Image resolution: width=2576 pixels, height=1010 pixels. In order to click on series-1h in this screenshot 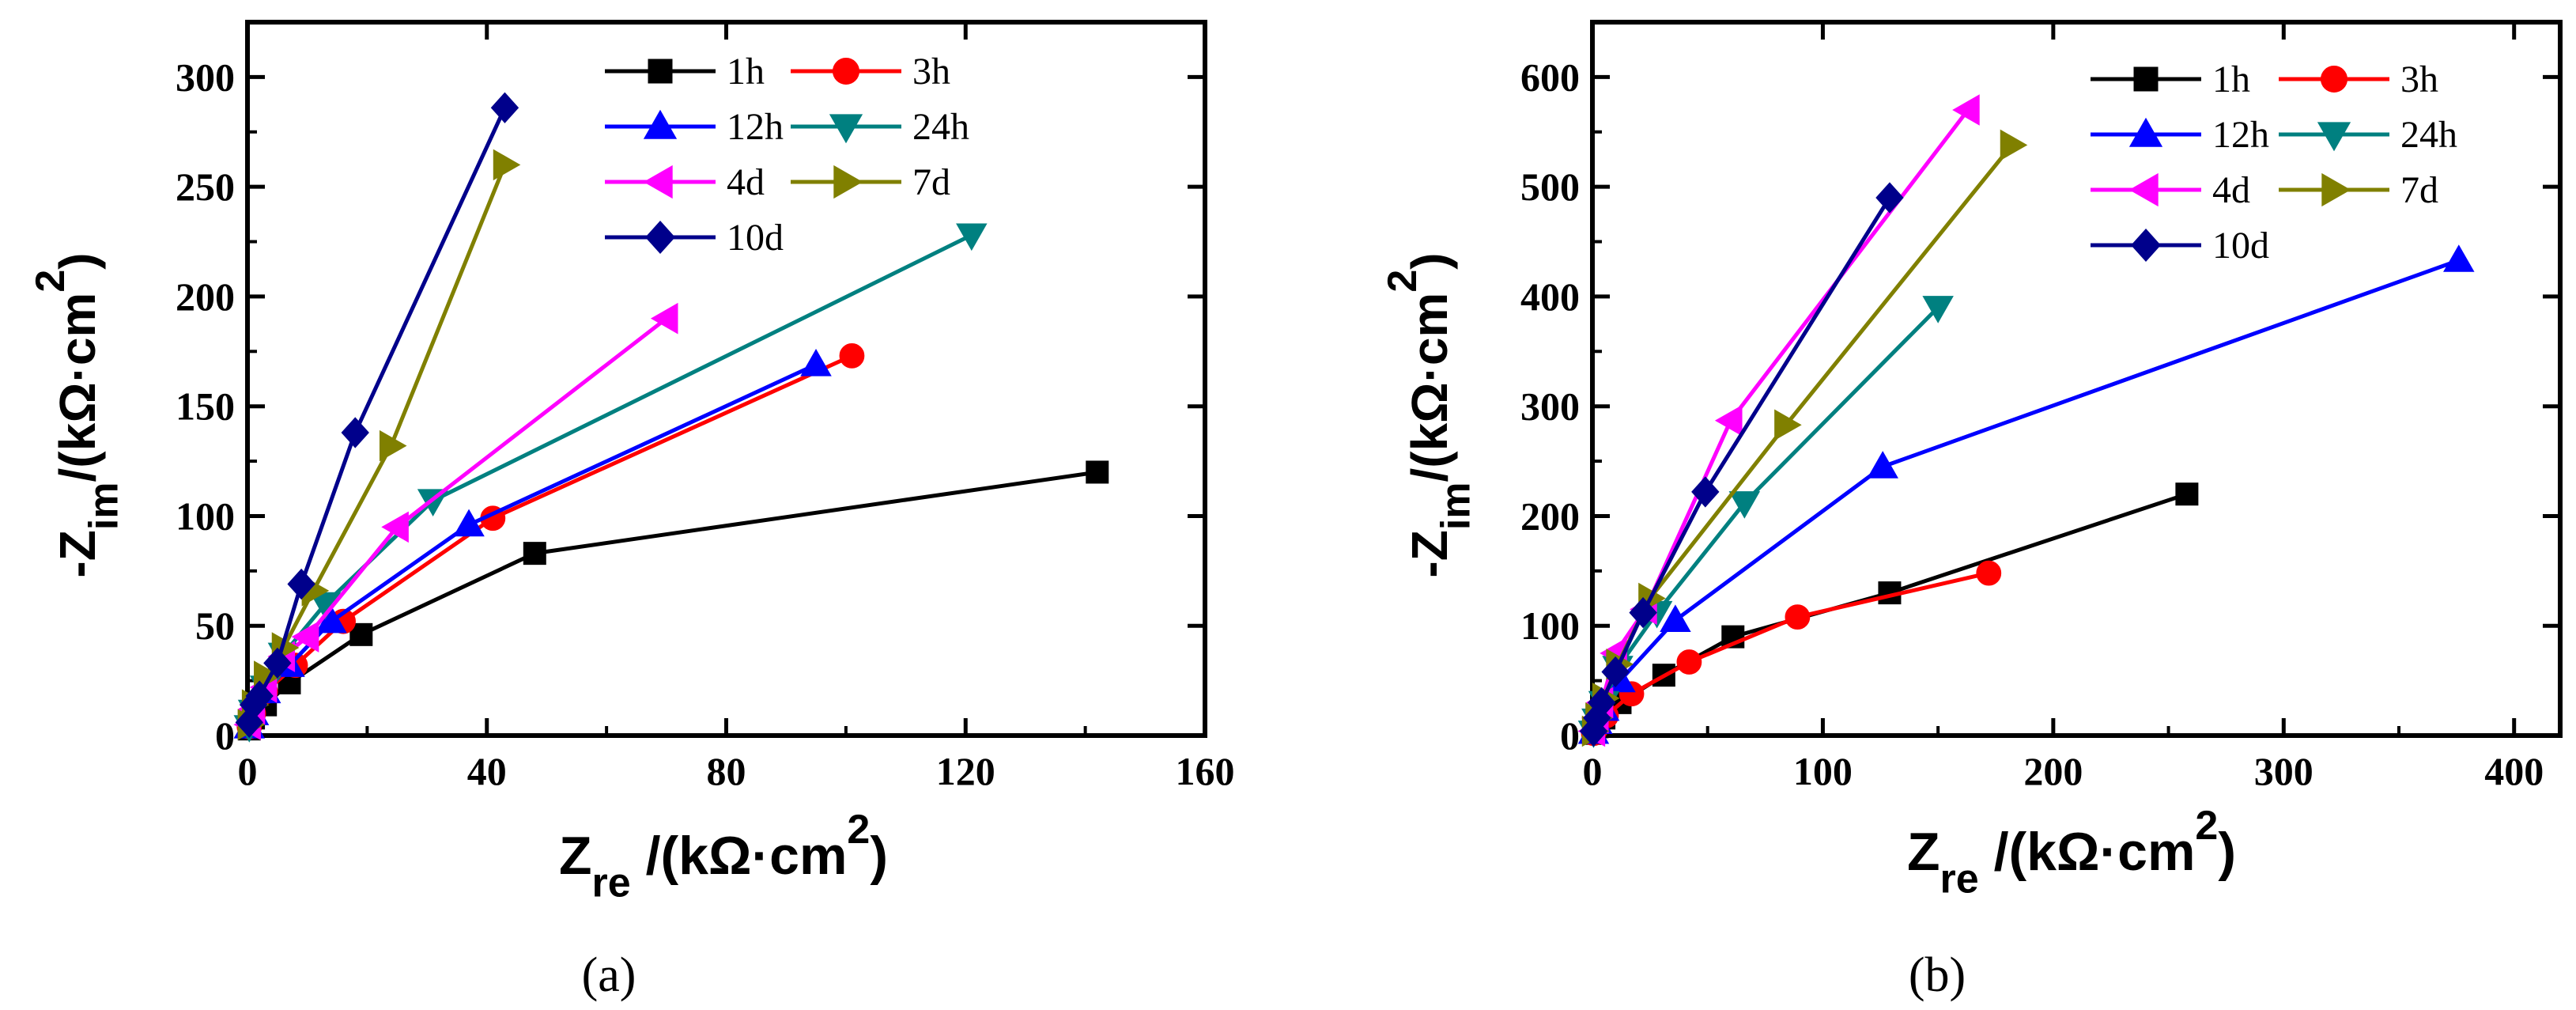, I will do `click(673, 600)`.